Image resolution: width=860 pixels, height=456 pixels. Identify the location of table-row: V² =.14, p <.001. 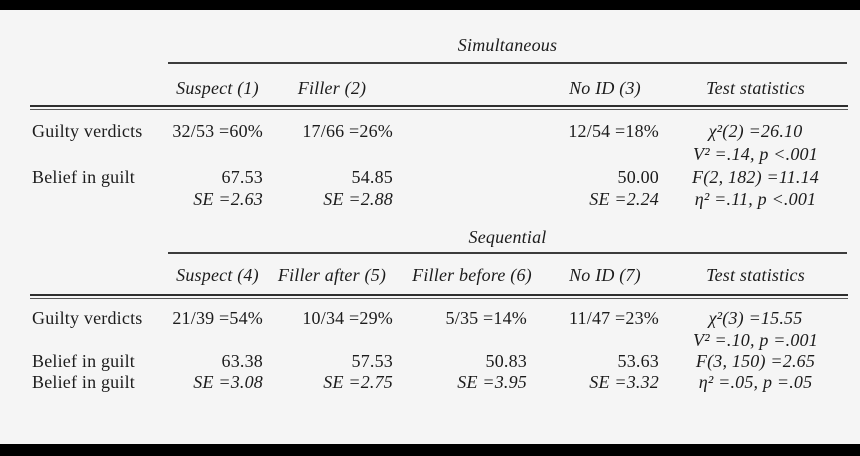
(439, 154).